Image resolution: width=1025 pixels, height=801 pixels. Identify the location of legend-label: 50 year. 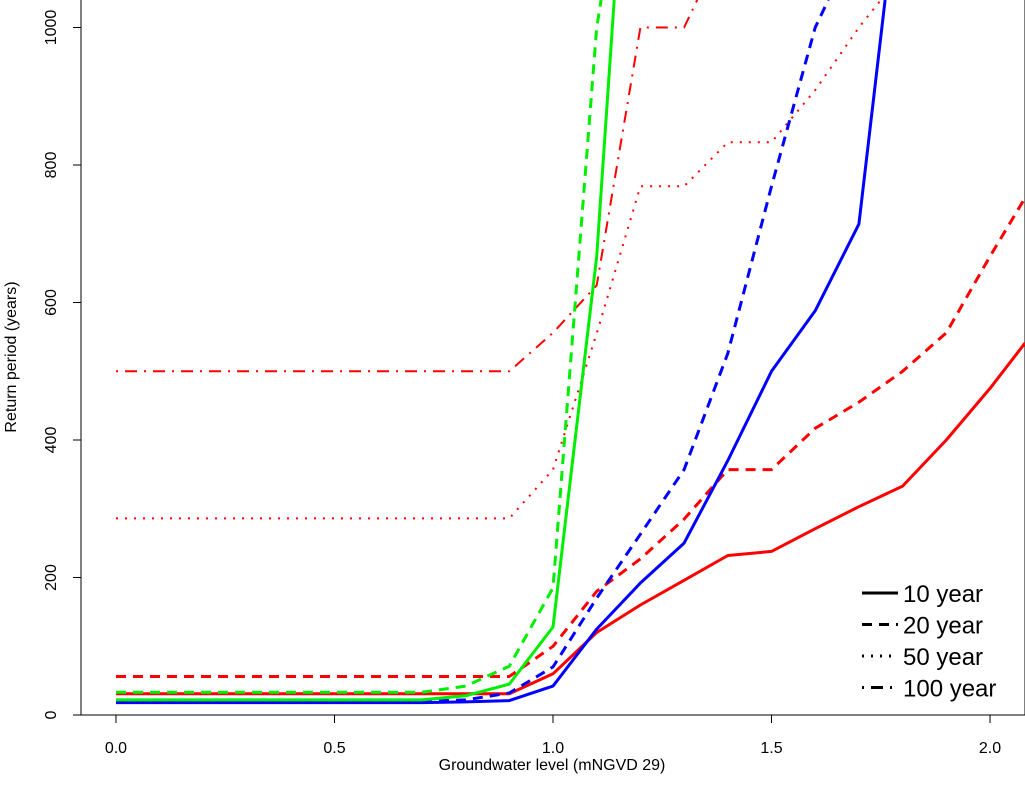
(943, 657).